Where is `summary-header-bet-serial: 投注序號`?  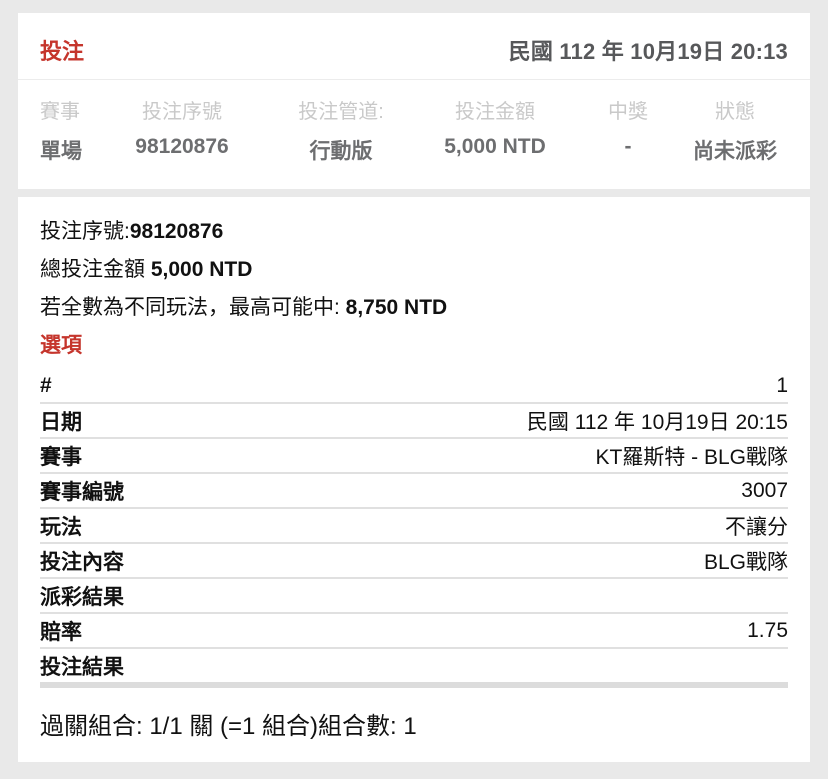 summary-header-bet-serial: 投注序號 is located at coordinates (182, 112).